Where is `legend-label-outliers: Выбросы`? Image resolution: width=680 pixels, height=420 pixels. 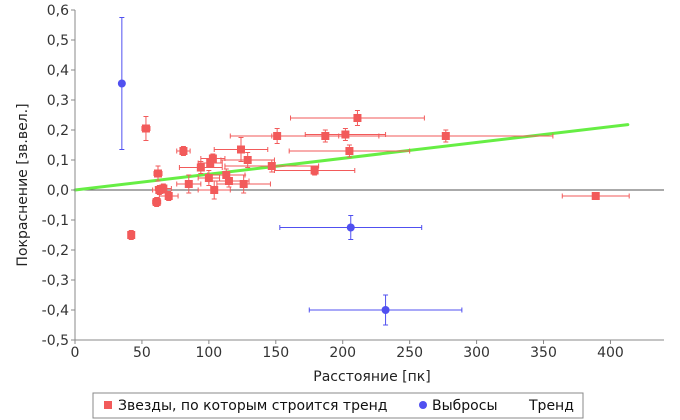 legend-label-outliers: Выбросы is located at coordinates (465, 406).